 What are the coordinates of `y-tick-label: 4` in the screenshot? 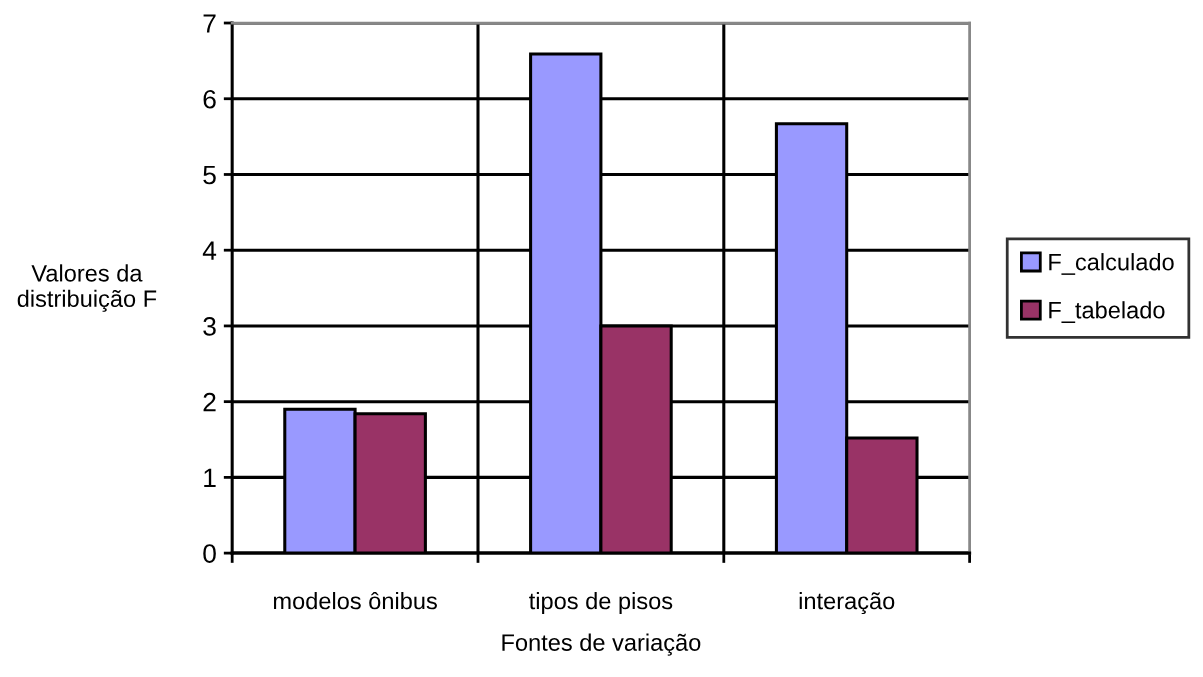 It's located at (209, 250).